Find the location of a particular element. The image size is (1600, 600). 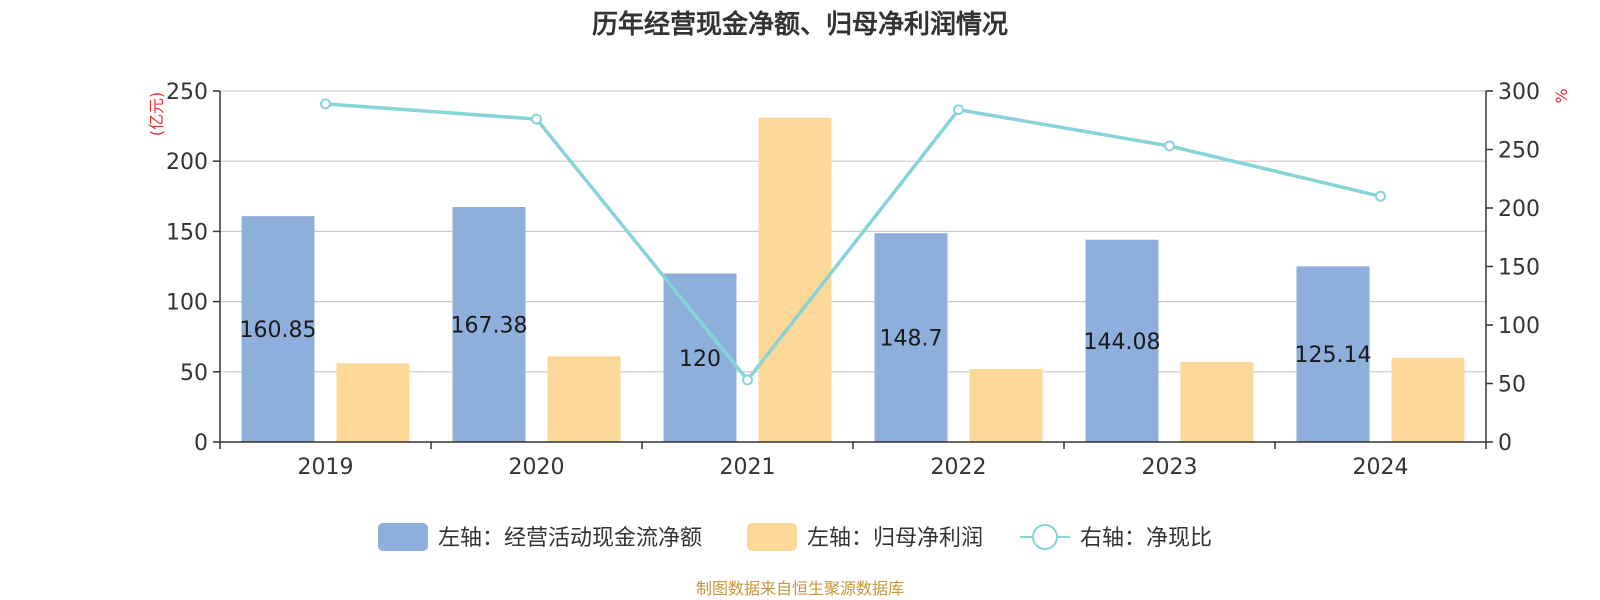

data-label-operating-cash-flow: 120 is located at coordinates (700, 359).